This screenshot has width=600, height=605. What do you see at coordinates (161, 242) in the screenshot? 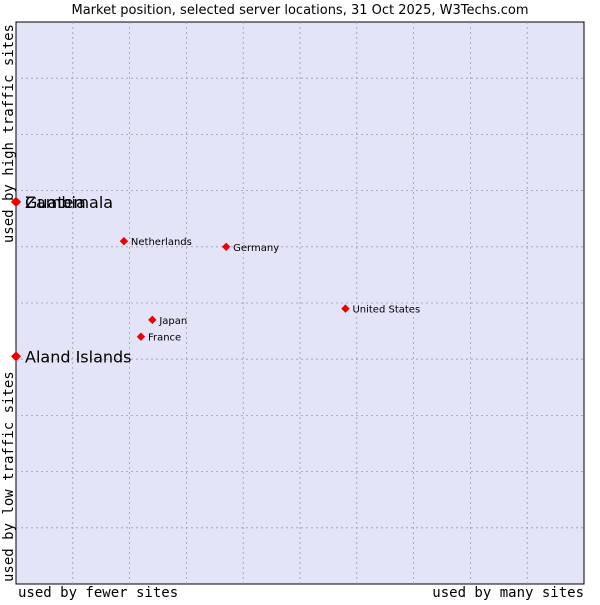
I see `point-label-netherlands: Netherlands` at bounding box center [161, 242].